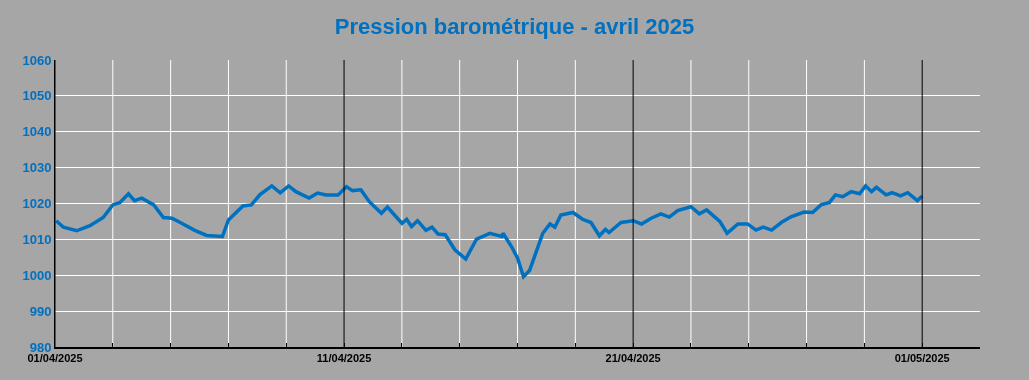 This screenshot has width=1029, height=380. Describe the element at coordinates (922, 358) in the screenshot. I see `x-tick-label: 01/05/2025` at that location.